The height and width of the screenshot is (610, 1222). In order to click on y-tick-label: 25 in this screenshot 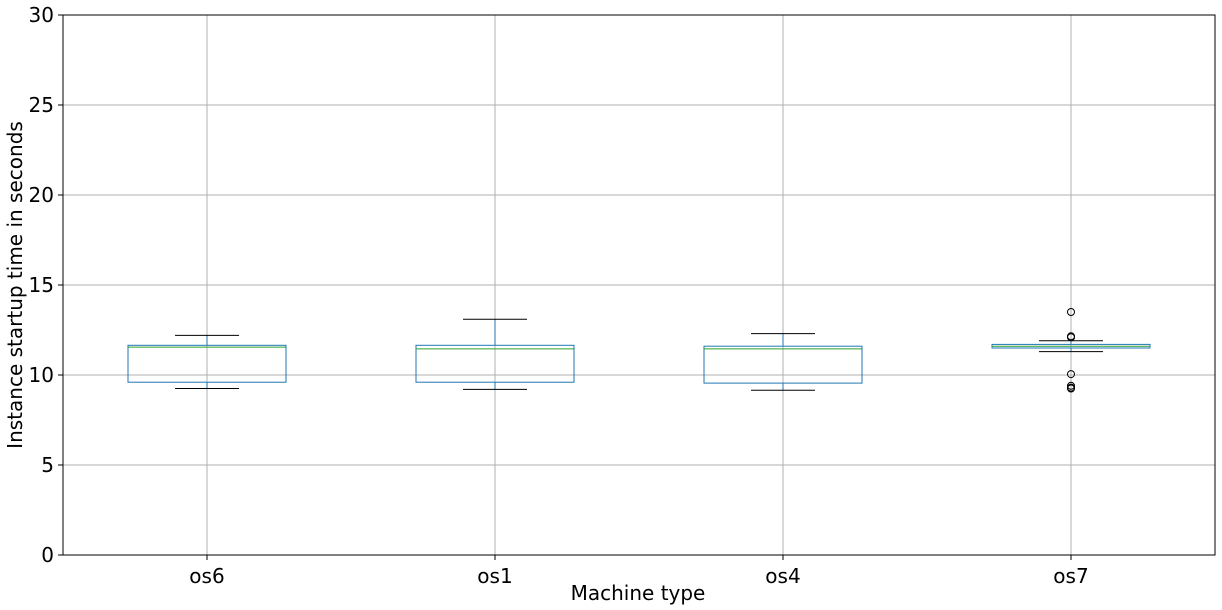, I will do `click(41, 105)`.